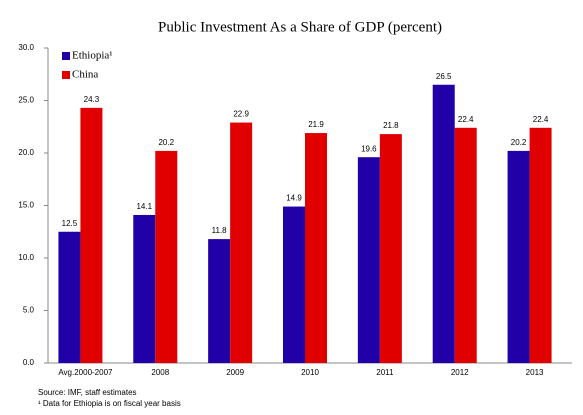 Image resolution: width=583 pixels, height=415 pixels. Describe the element at coordinates (92, 99) in the screenshot. I see `value-label: 24.3` at that location.